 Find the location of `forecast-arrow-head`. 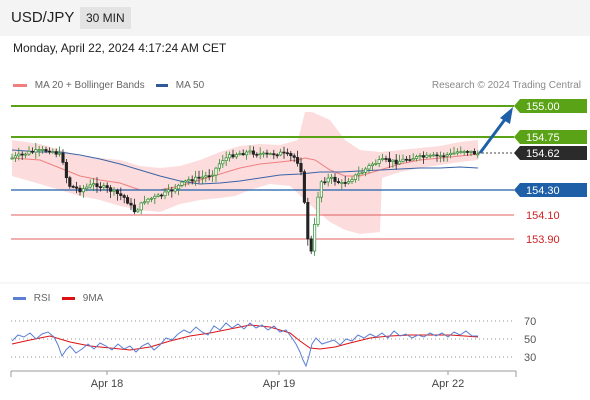

forecast-arrow-head is located at coordinates (506, 115).